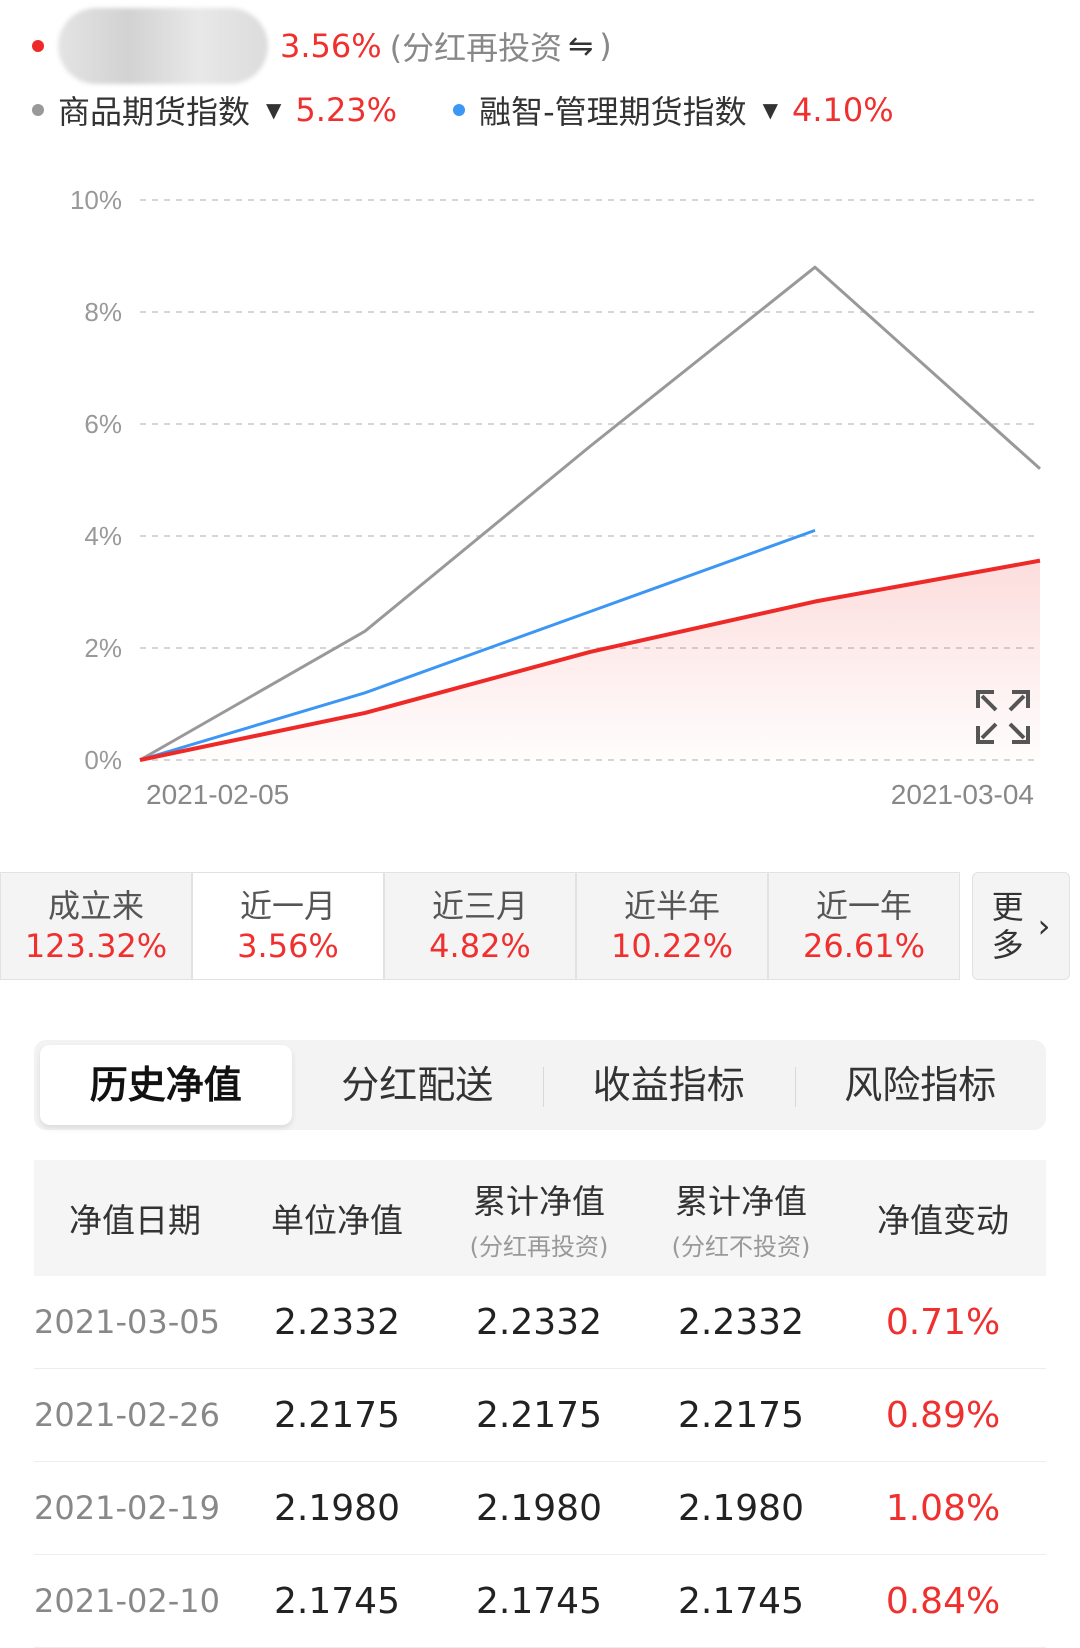 The width and height of the screenshot is (1080, 1648). I want to click on cell-acc-reinvest: 2.2175, so click(539, 1415).